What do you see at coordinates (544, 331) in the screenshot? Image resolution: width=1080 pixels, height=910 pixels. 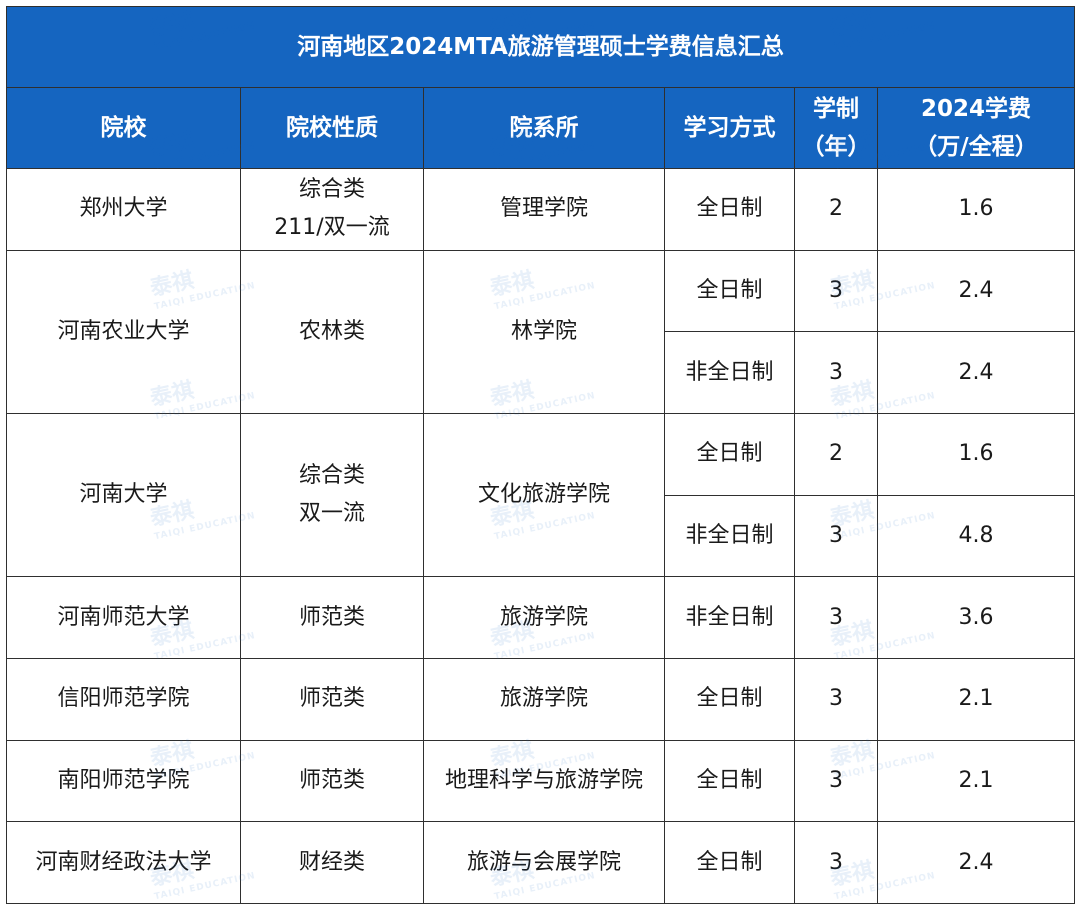 I see `dept-cell: 林学院` at bounding box center [544, 331].